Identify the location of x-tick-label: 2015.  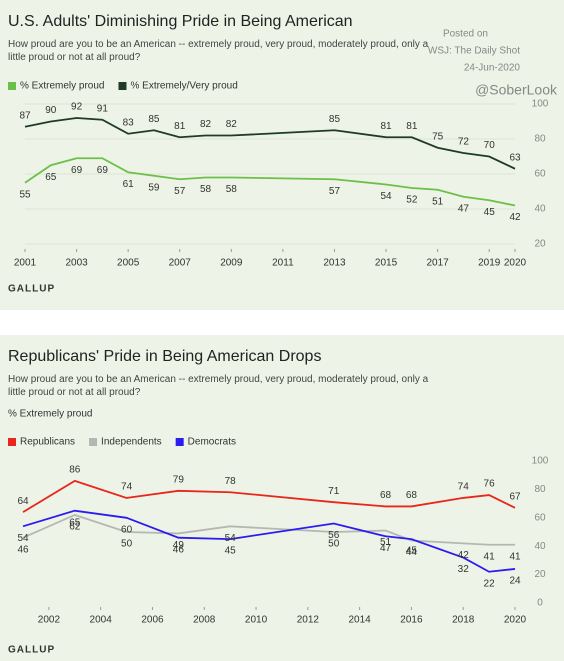
(386, 263).